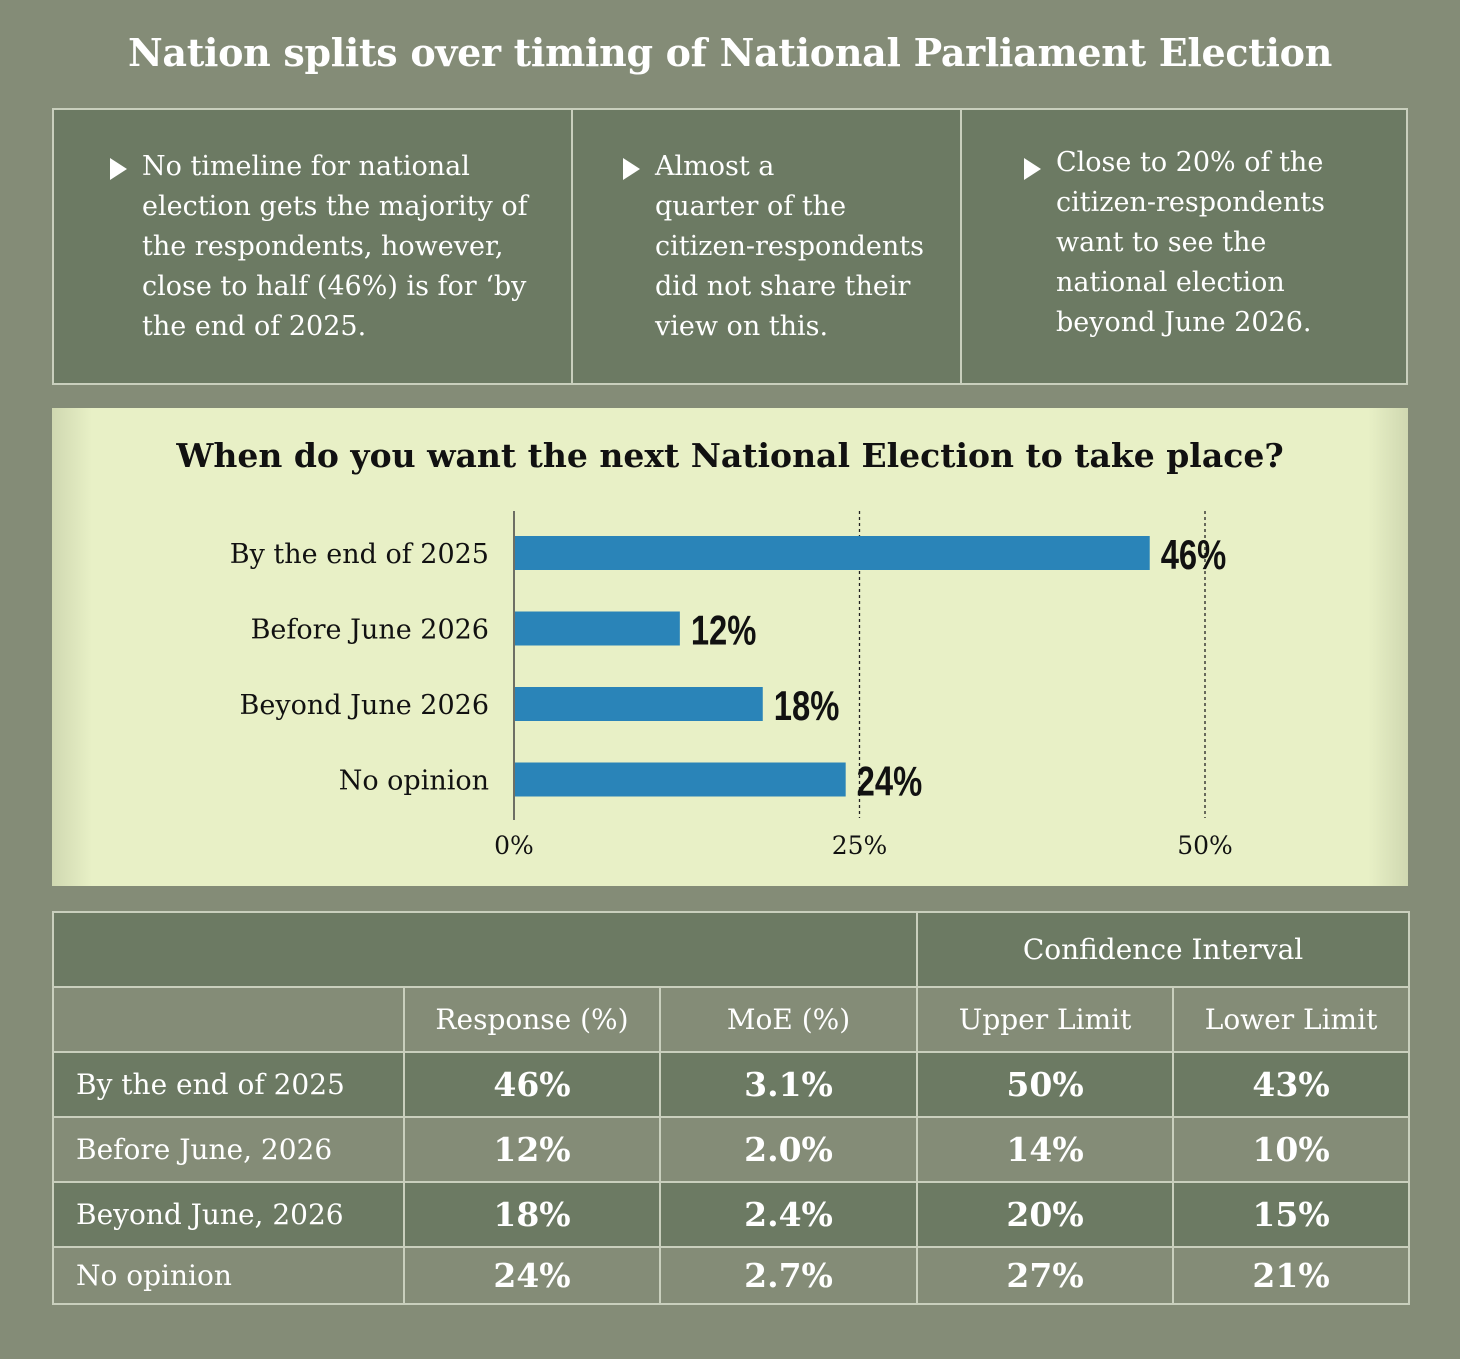  I want to click on response-value: 12%, so click(532, 1149).